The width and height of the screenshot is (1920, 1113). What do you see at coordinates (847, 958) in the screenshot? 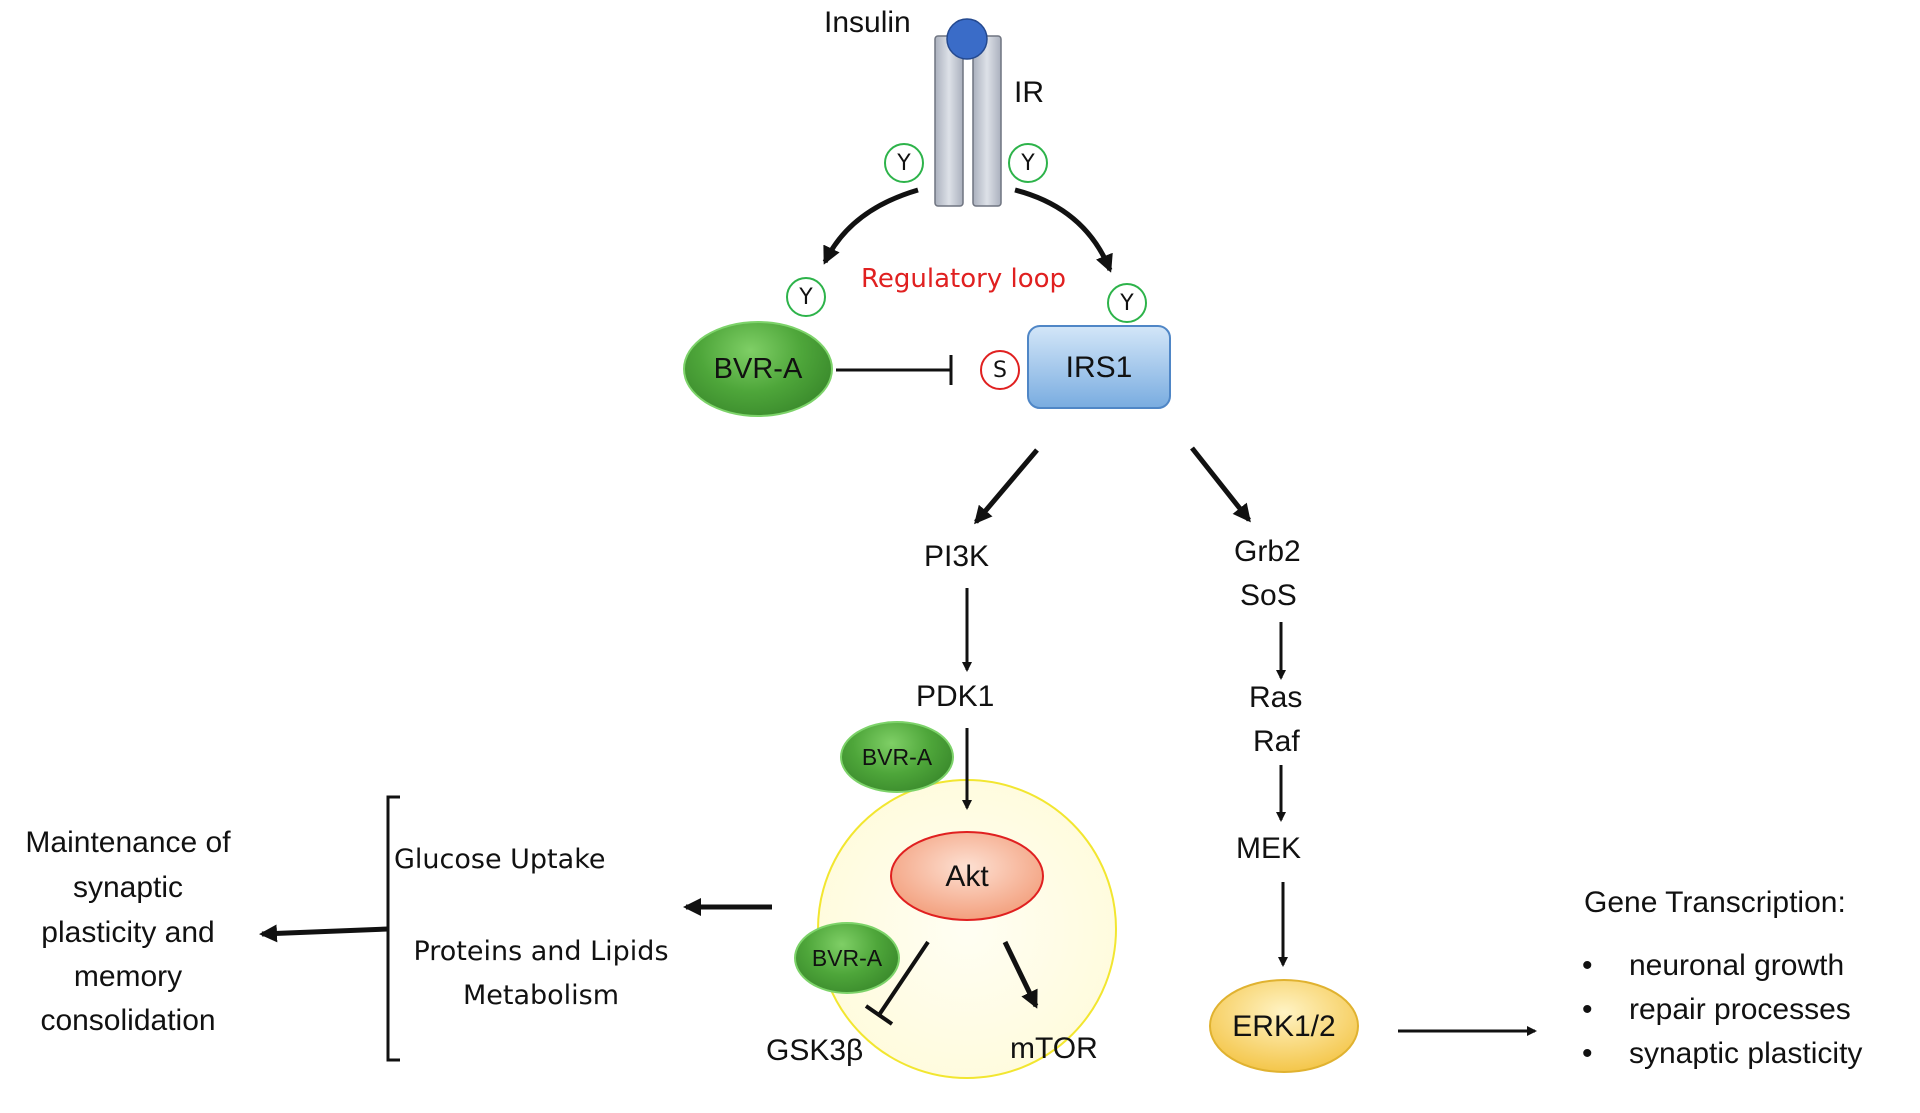
I see `bvr-a-gsk3b: BVR-A` at bounding box center [847, 958].